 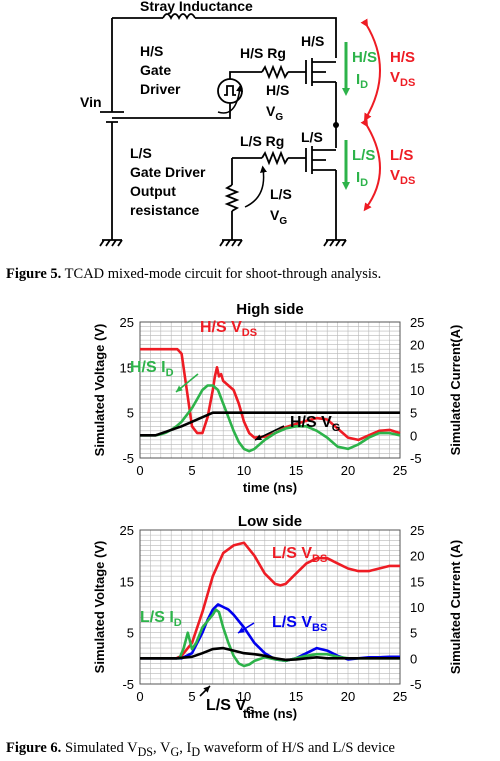 What do you see at coordinates (151, 51) in the screenshot?
I see `hs-driver-label-1: H/S` at bounding box center [151, 51].